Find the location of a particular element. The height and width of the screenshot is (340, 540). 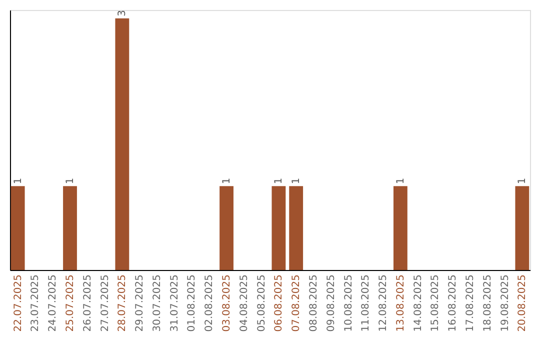

x-tick-label: 03.08.2025 is located at coordinates (227, 303).